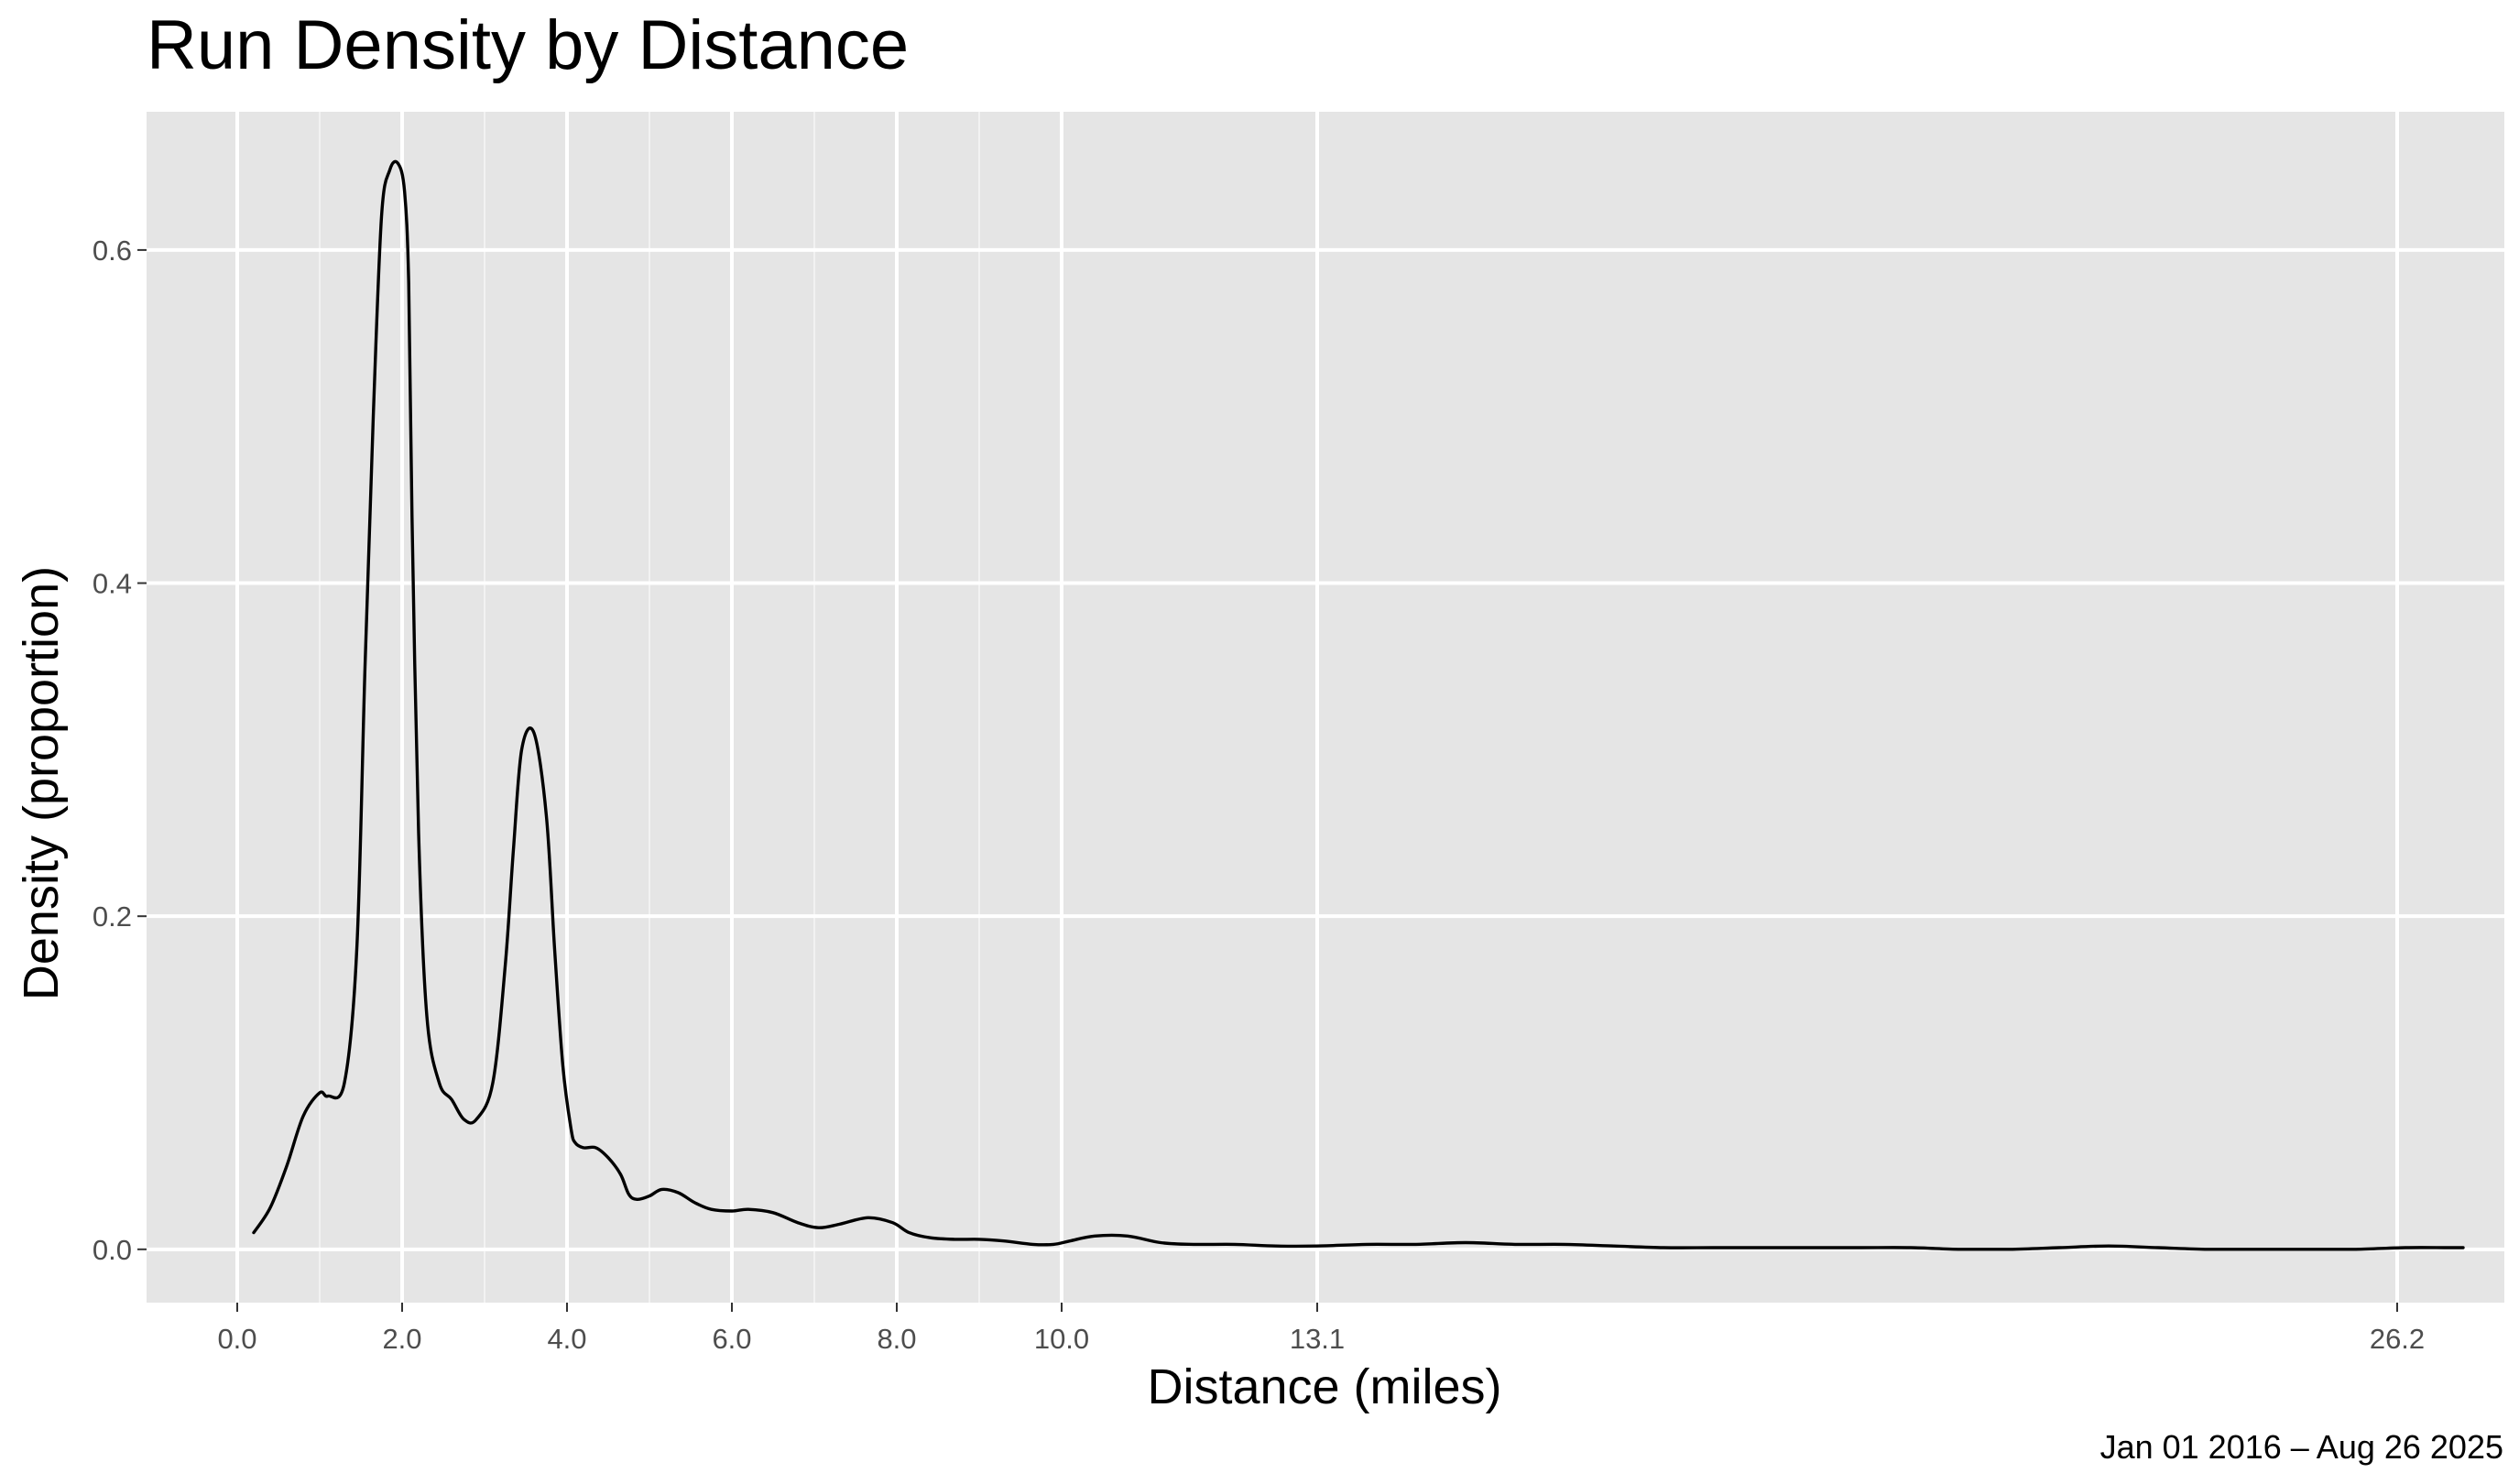  What do you see at coordinates (732, 1339) in the screenshot?
I see `x-tick-label: 6.0` at bounding box center [732, 1339].